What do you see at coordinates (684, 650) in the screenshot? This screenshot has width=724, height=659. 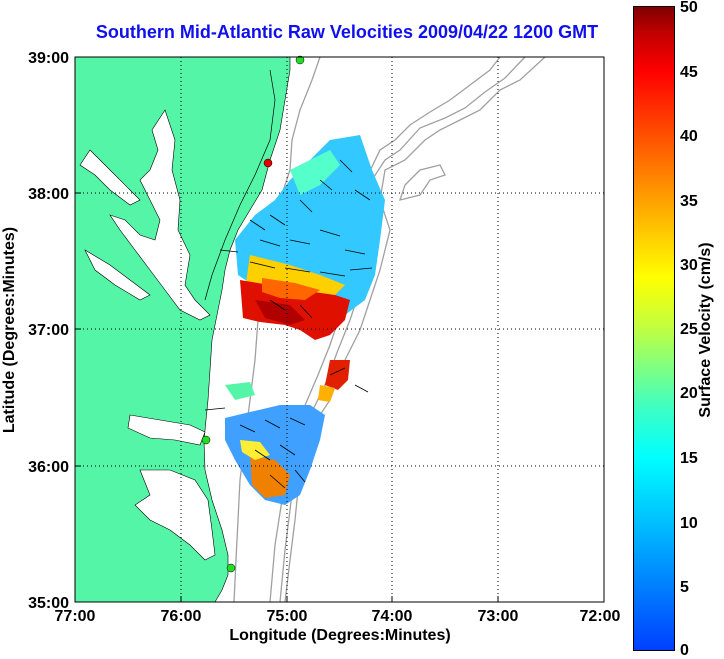 I see `colorbar-tick-label: 0` at bounding box center [684, 650].